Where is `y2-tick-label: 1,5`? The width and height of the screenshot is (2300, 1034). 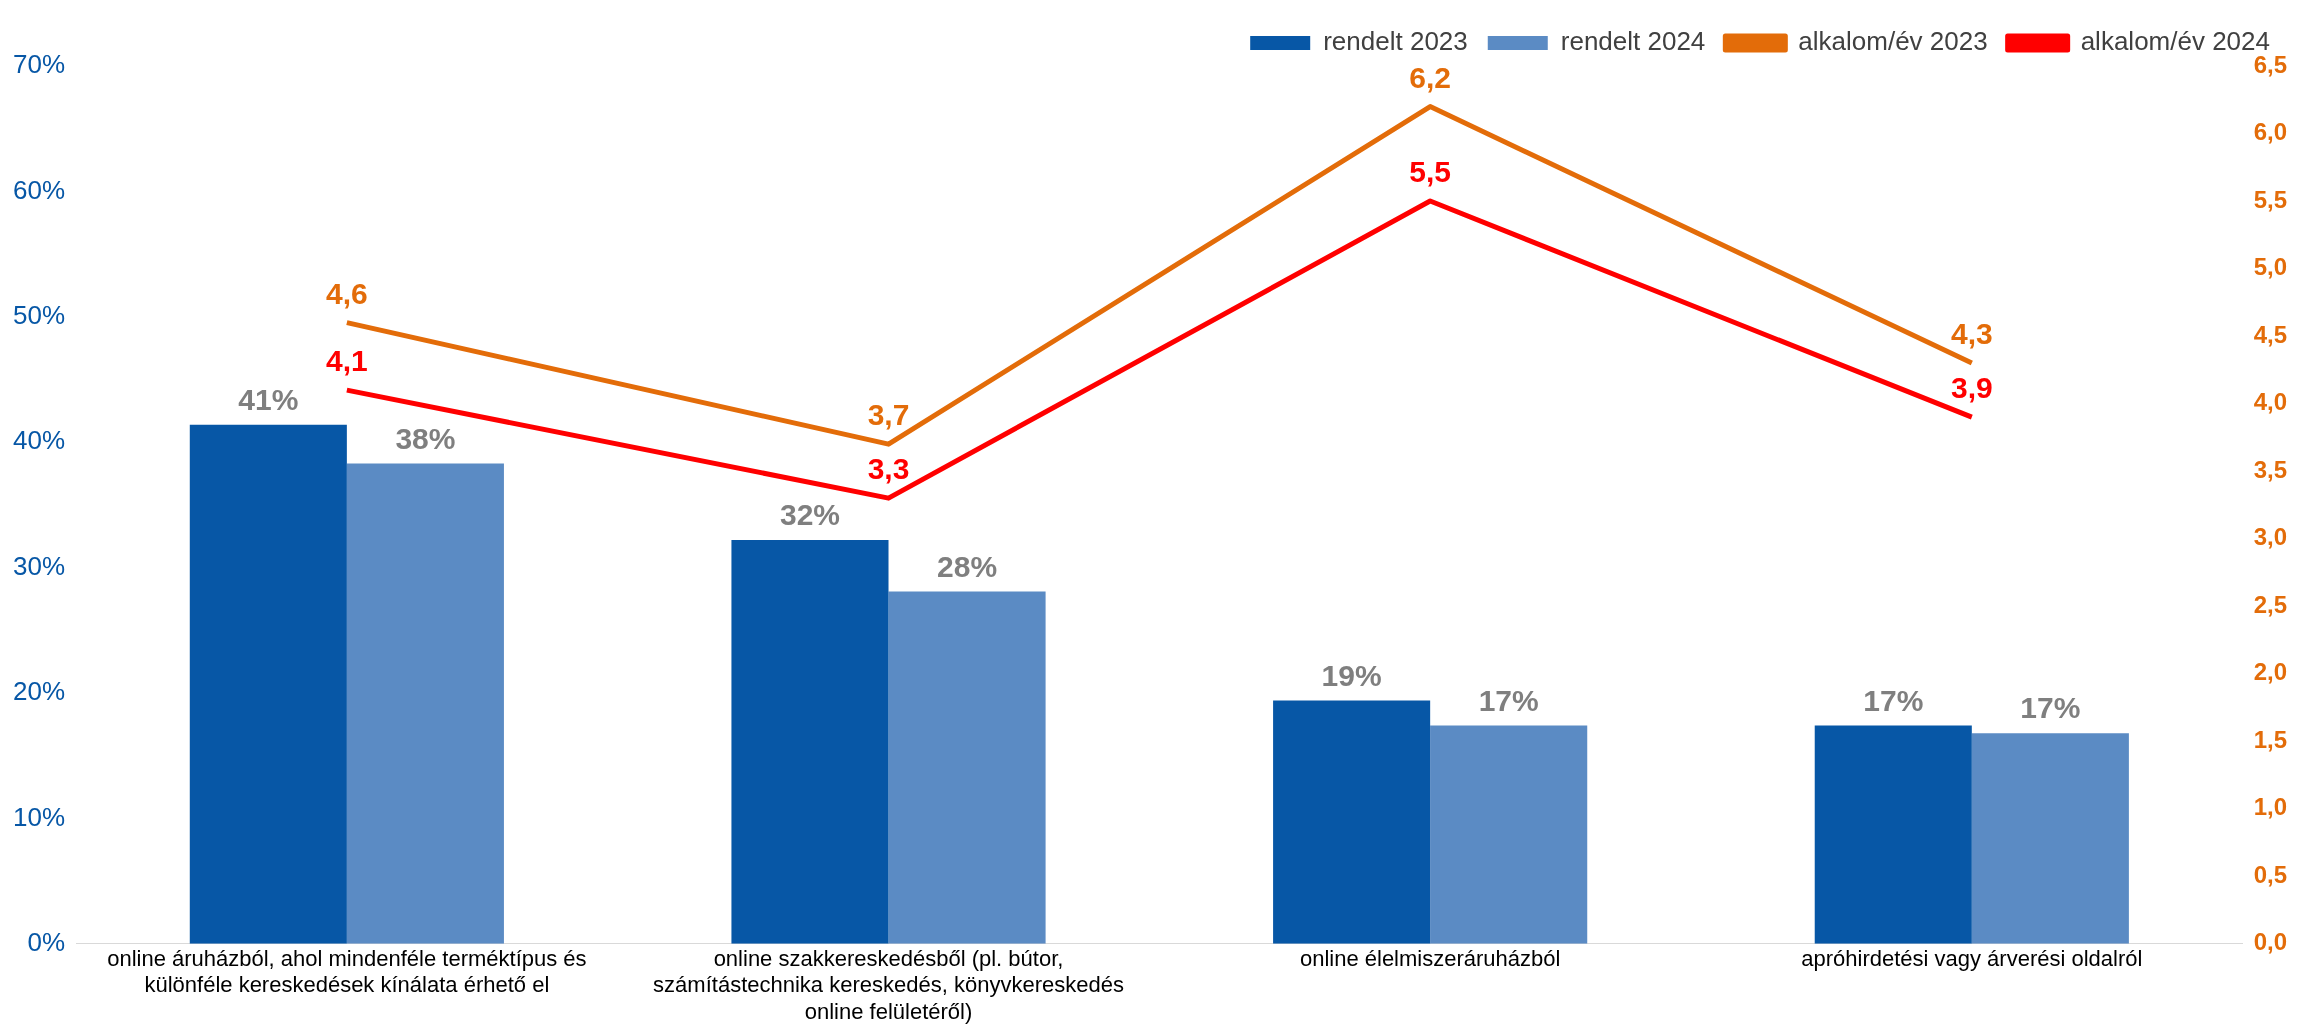
y2-tick-label: 1,5 is located at coordinates (2270, 739).